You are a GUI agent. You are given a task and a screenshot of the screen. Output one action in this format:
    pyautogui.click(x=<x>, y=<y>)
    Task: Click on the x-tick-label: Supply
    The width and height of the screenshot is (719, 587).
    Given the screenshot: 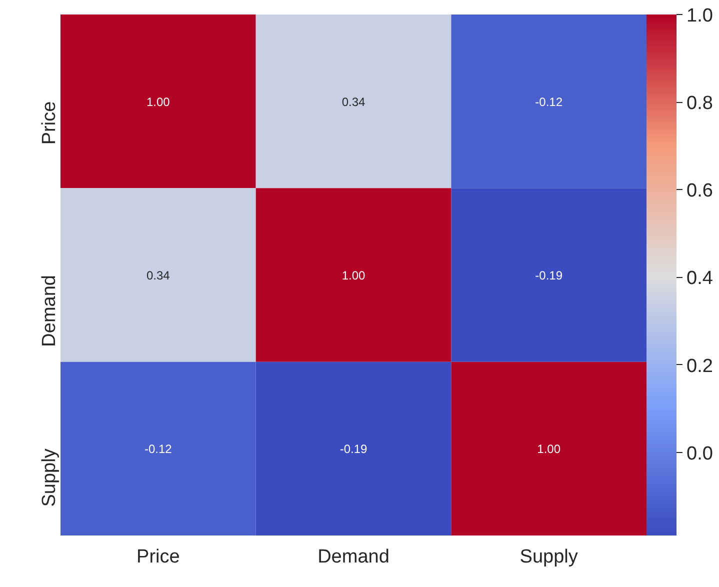 What is the action you would take?
    pyautogui.click(x=549, y=557)
    